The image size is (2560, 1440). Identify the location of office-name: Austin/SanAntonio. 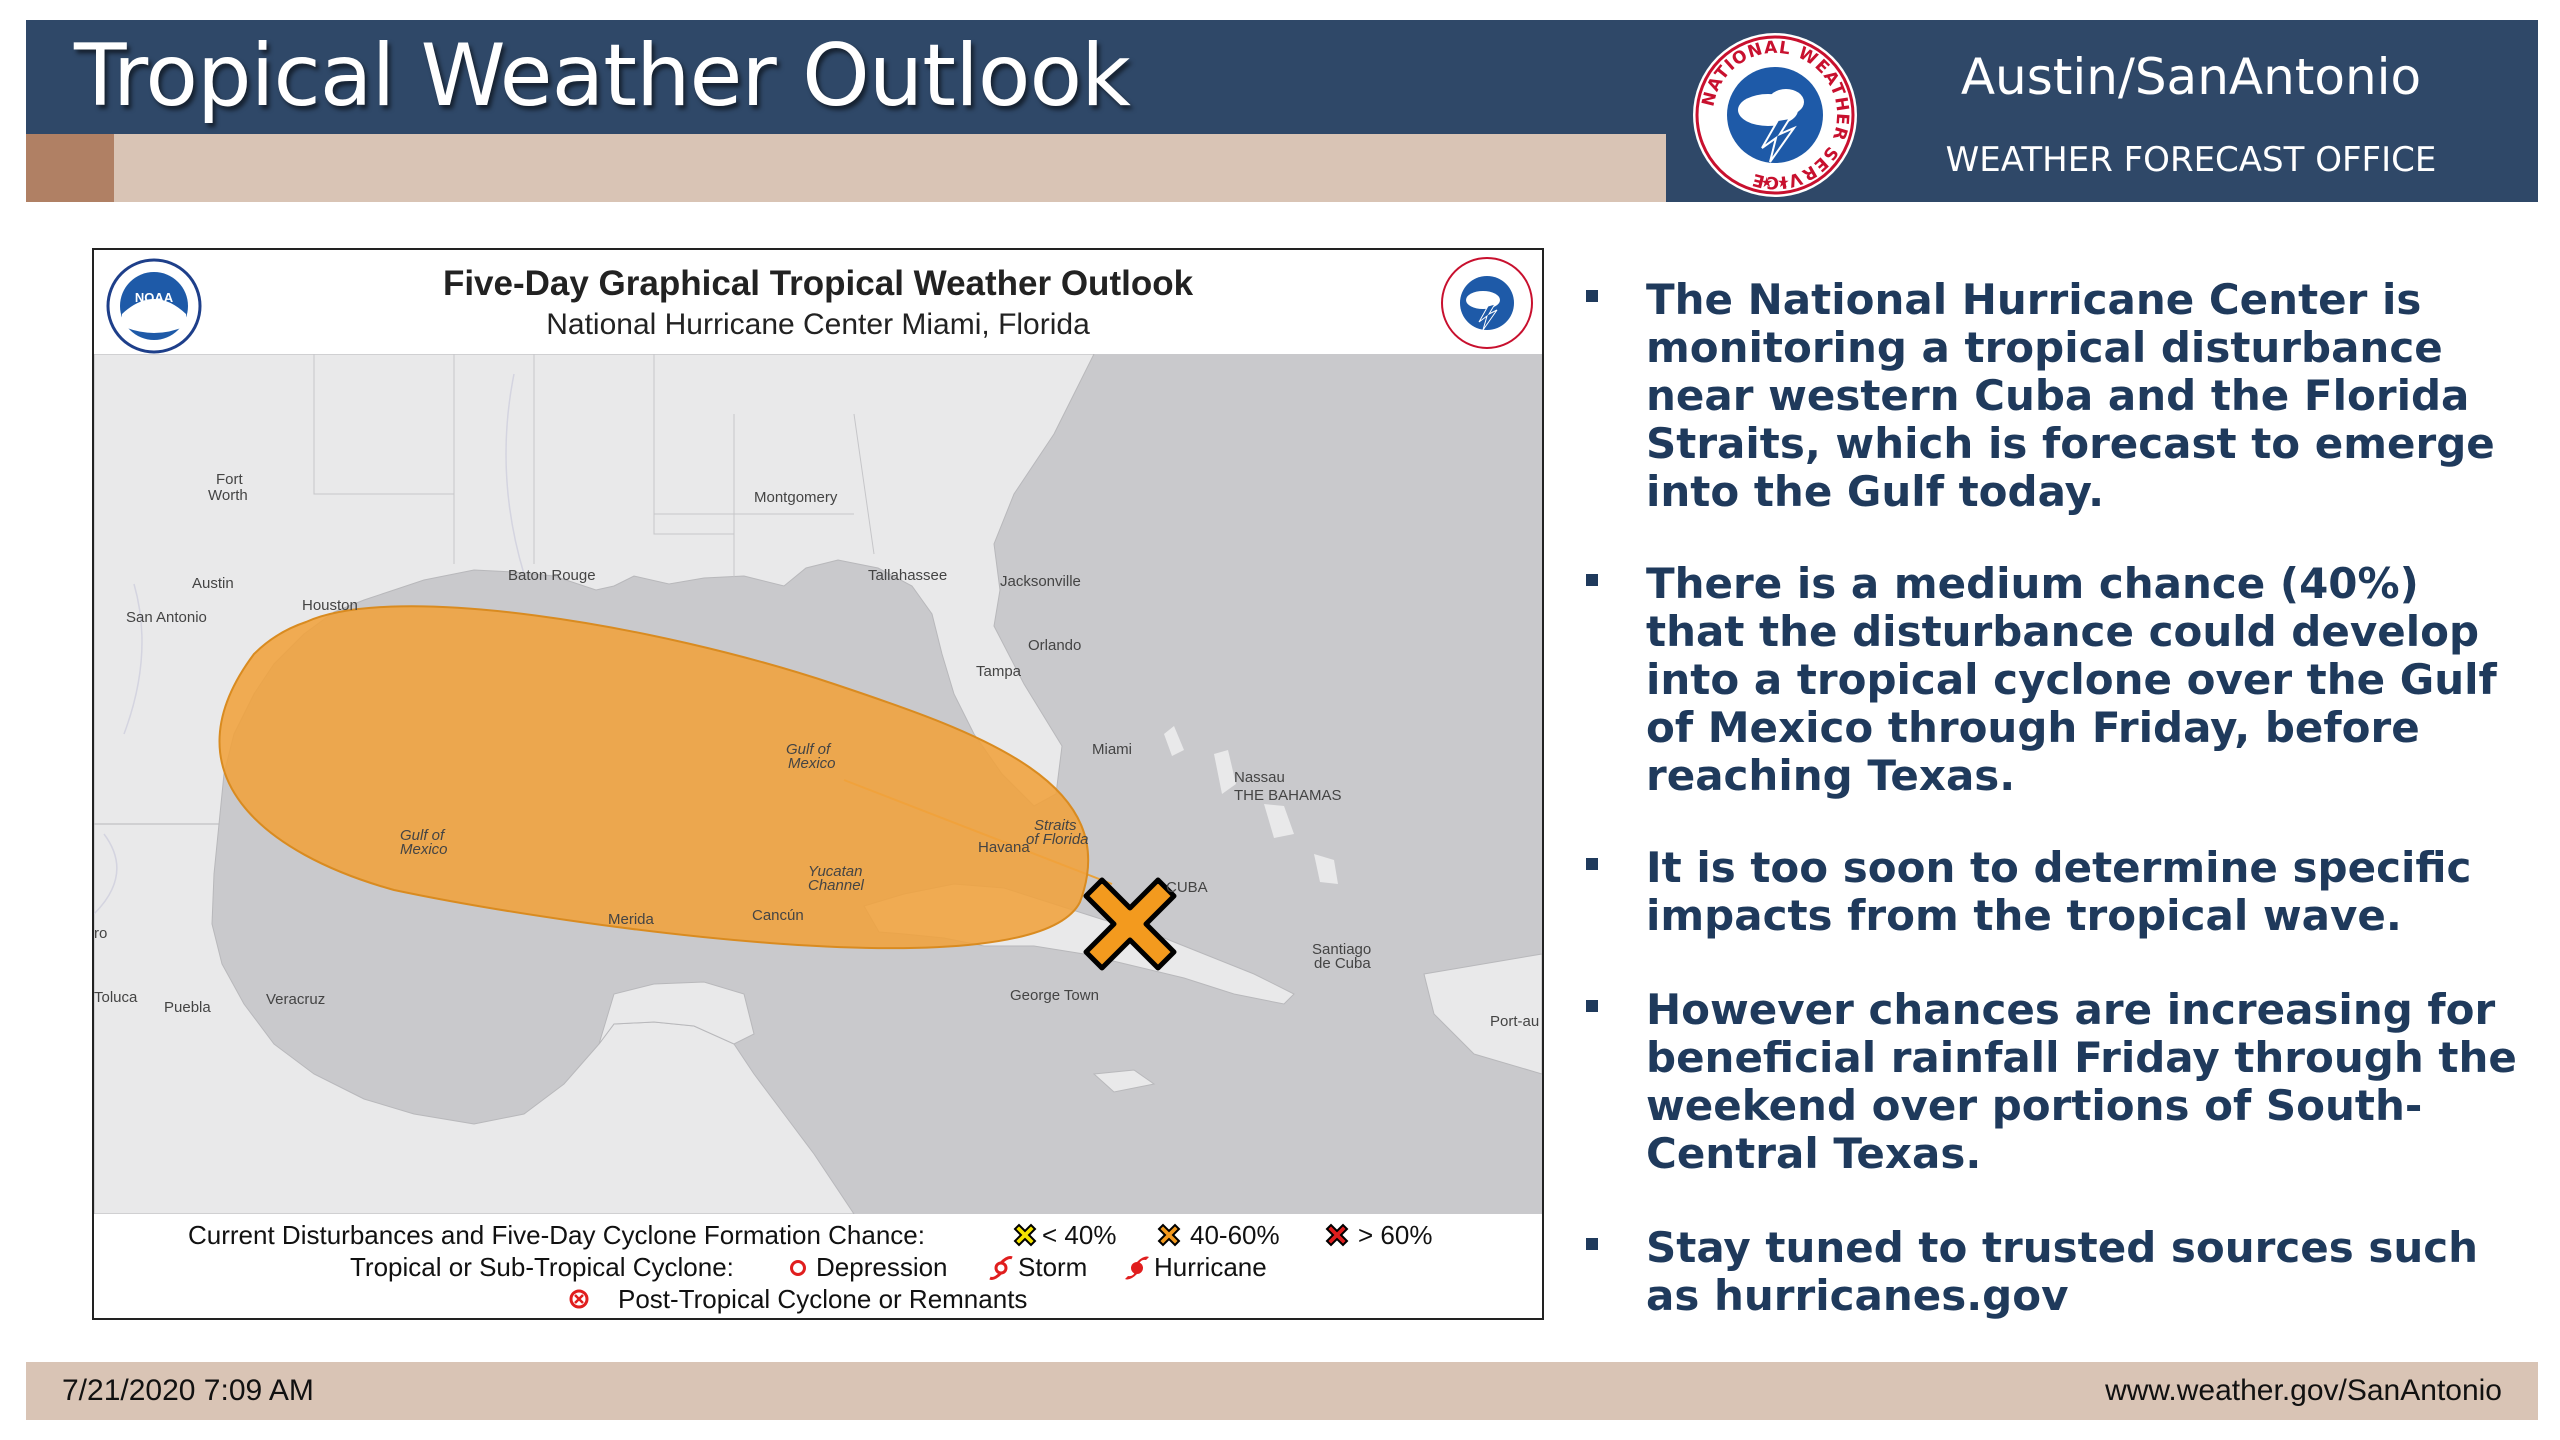
(2191, 77).